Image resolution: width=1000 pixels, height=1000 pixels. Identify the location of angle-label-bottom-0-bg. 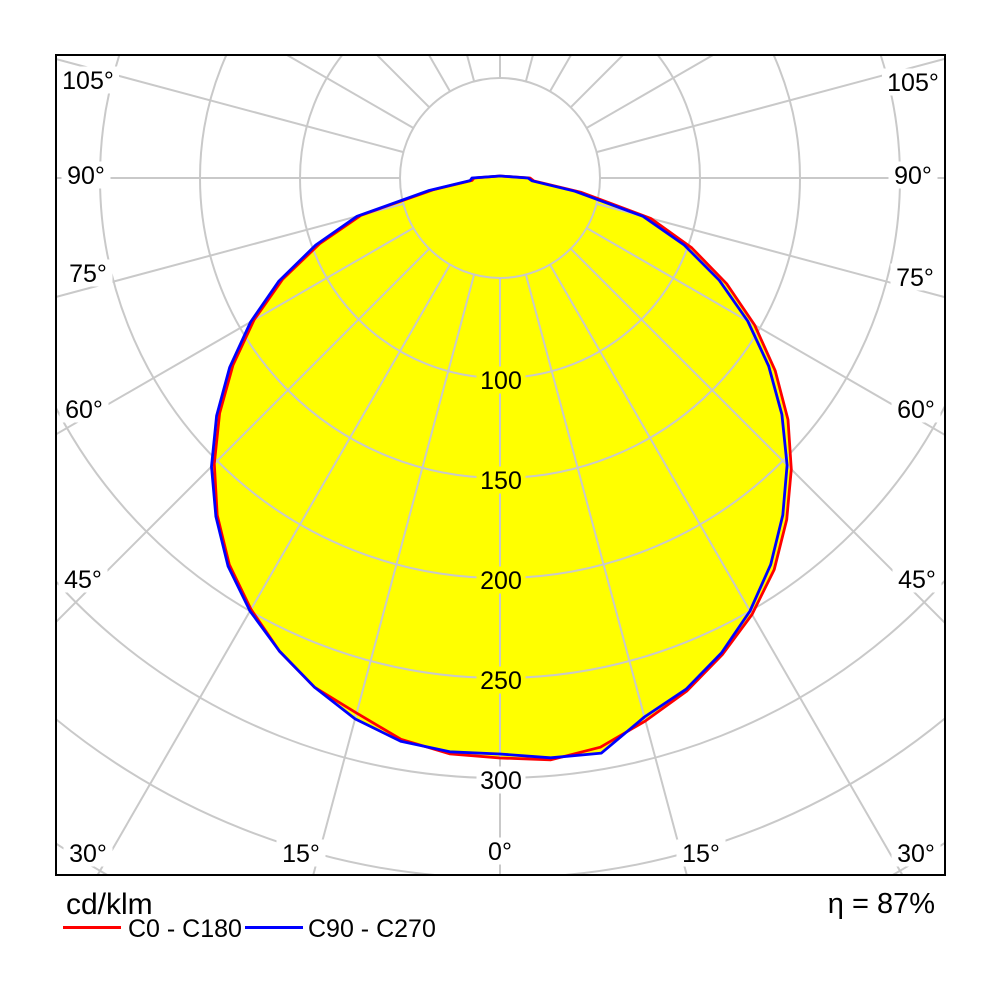
(88, 853).